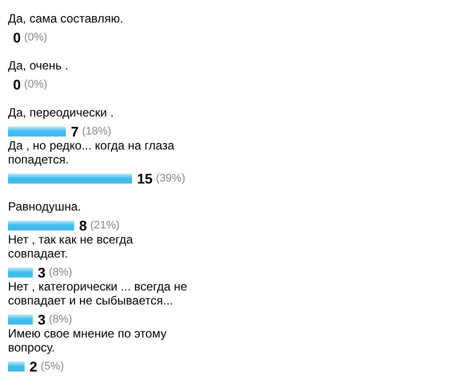  What do you see at coordinates (161, 178) in the screenshot?
I see `data-label: 15 (39%)` at bounding box center [161, 178].